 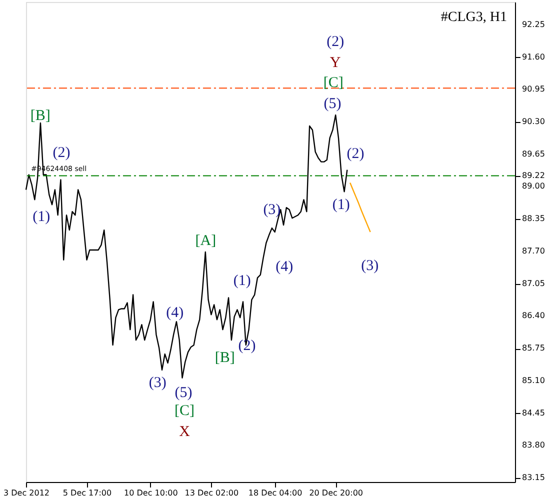 What do you see at coordinates (211, 493) in the screenshot?
I see `x-tick-label: 13 Dec 02:00` at bounding box center [211, 493].